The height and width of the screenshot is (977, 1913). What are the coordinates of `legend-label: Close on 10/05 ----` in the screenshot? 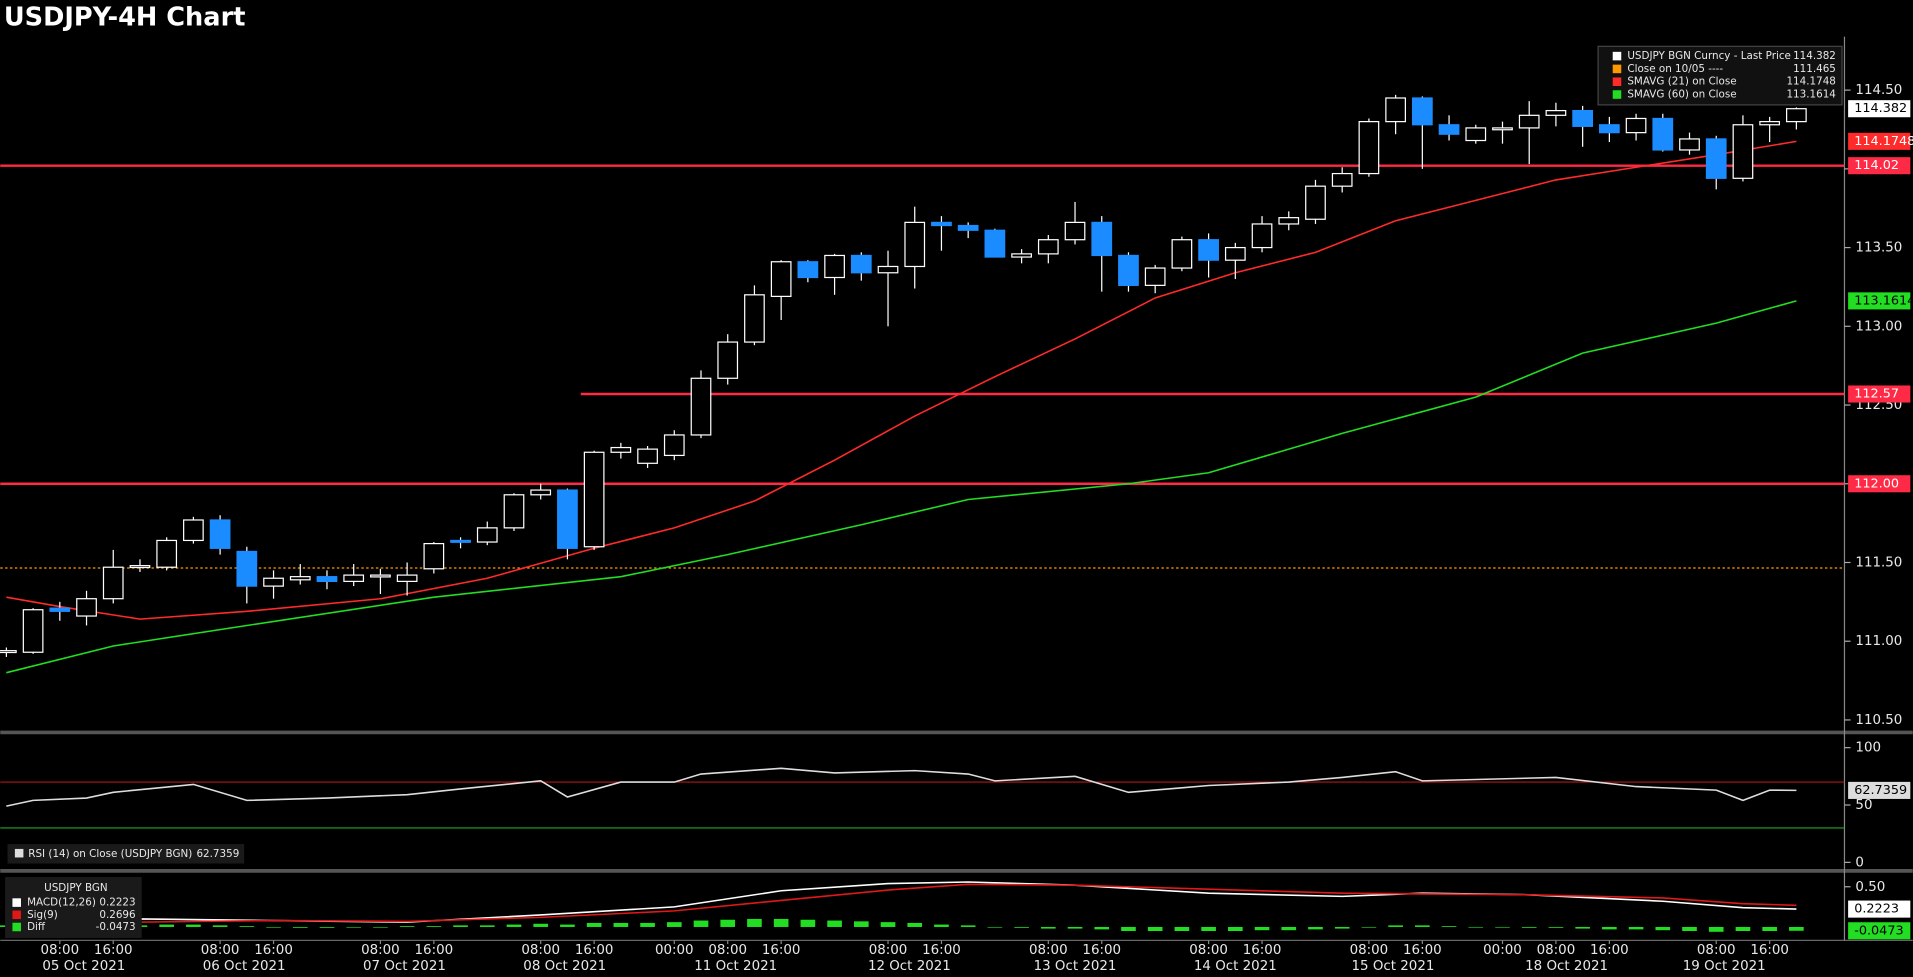 It's located at (1675, 69).